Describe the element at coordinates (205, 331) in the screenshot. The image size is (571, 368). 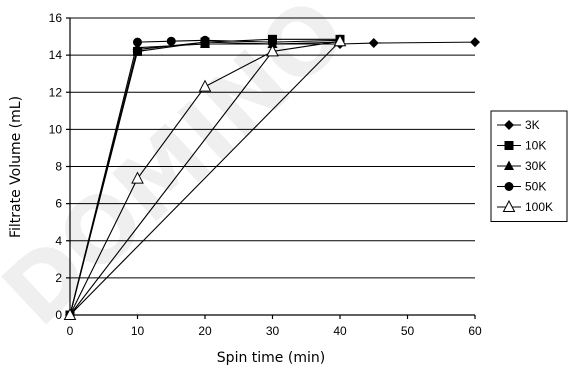
I see `x-tick-label: 20` at that location.